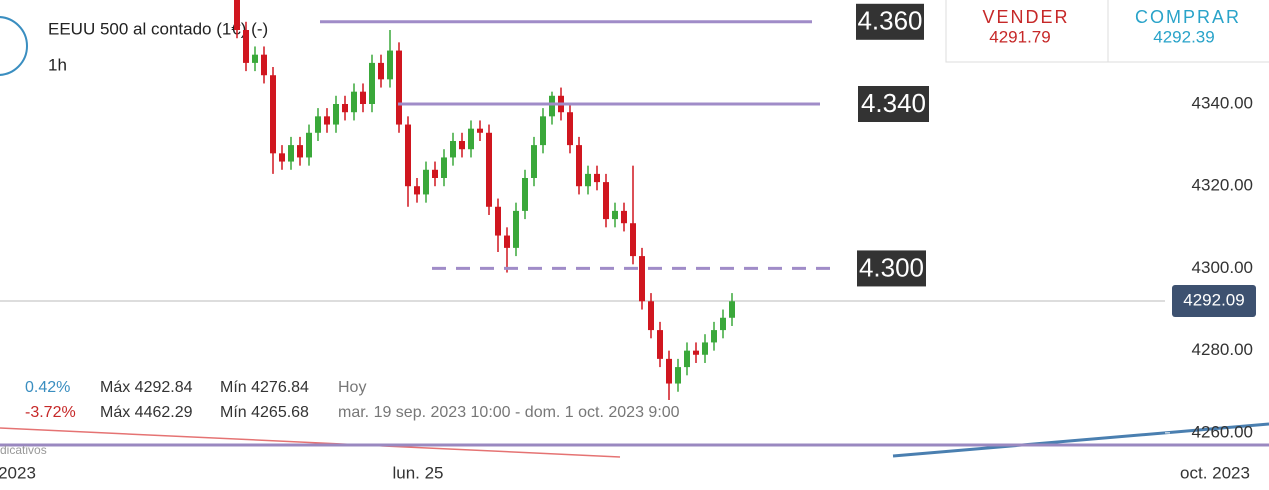 The height and width of the screenshot is (490, 1269). What do you see at coordinates (23, 450) in the screenshot?
I see `indicators-label: dicativos` at bounding box center [23, 450].